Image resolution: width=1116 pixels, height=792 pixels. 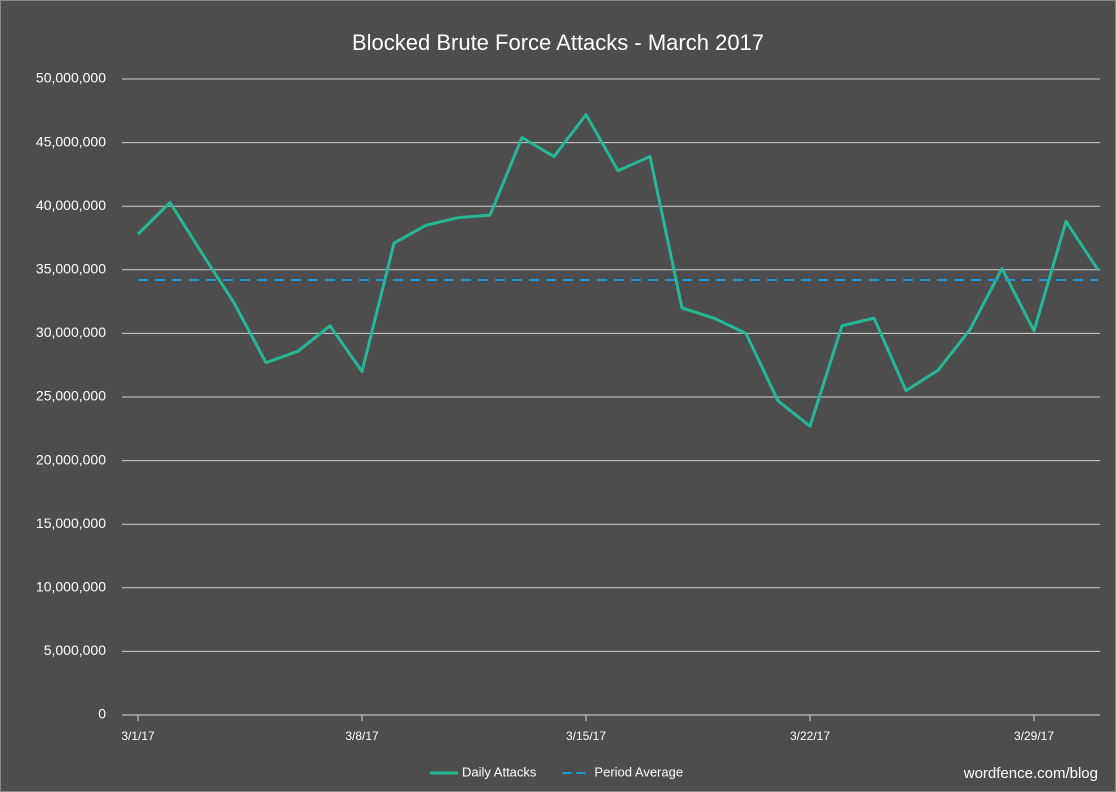 I want to click on x-tick-label: 3/29/17, so click(x=1034, y=736).